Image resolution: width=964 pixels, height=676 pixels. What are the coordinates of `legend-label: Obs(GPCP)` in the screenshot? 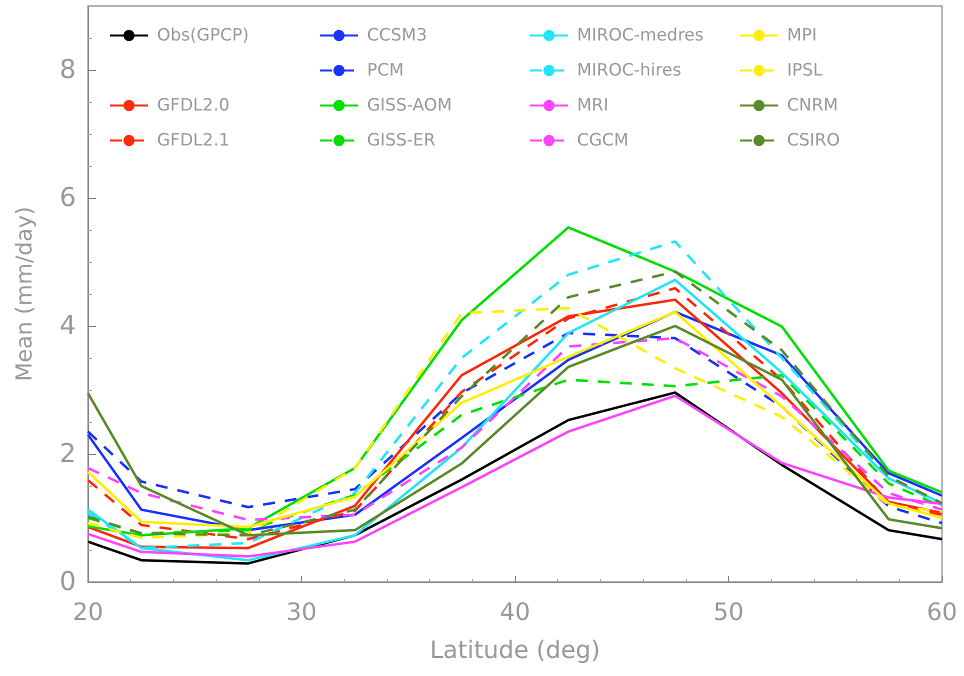 It's located at (203, 36).